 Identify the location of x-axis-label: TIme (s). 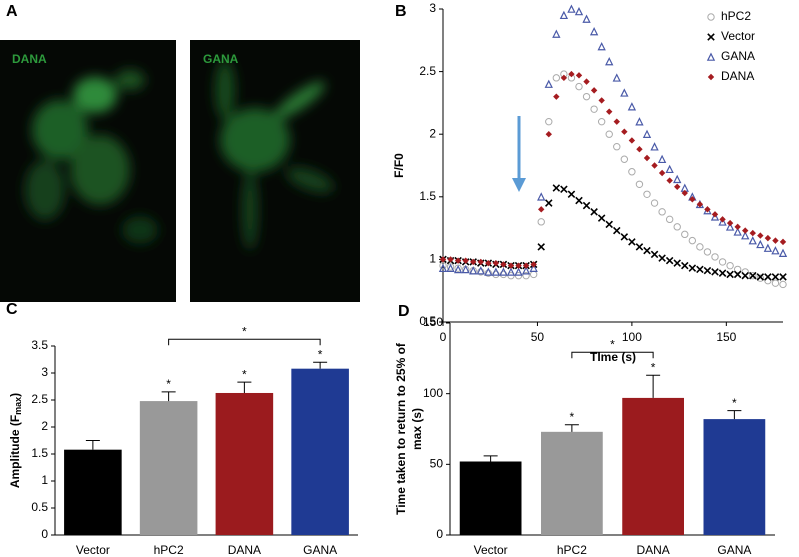
(613, 357).